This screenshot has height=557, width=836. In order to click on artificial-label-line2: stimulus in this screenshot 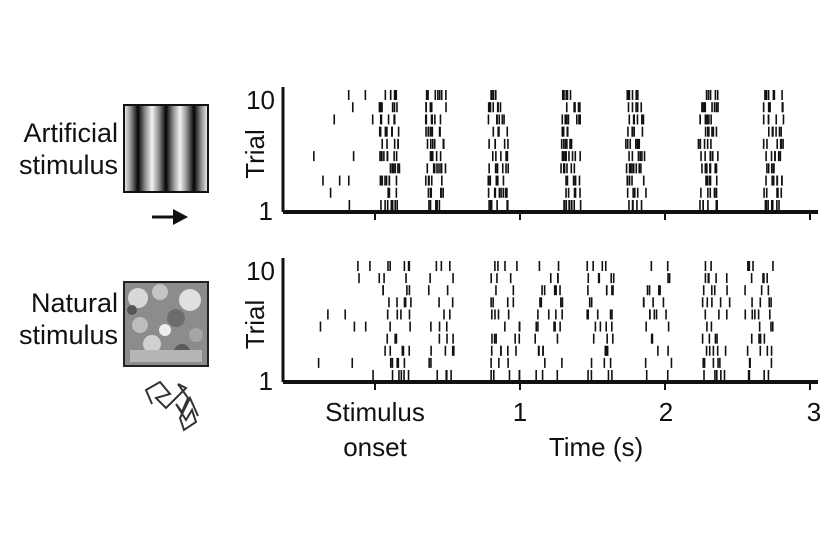, I will do `click(68, 165)`.